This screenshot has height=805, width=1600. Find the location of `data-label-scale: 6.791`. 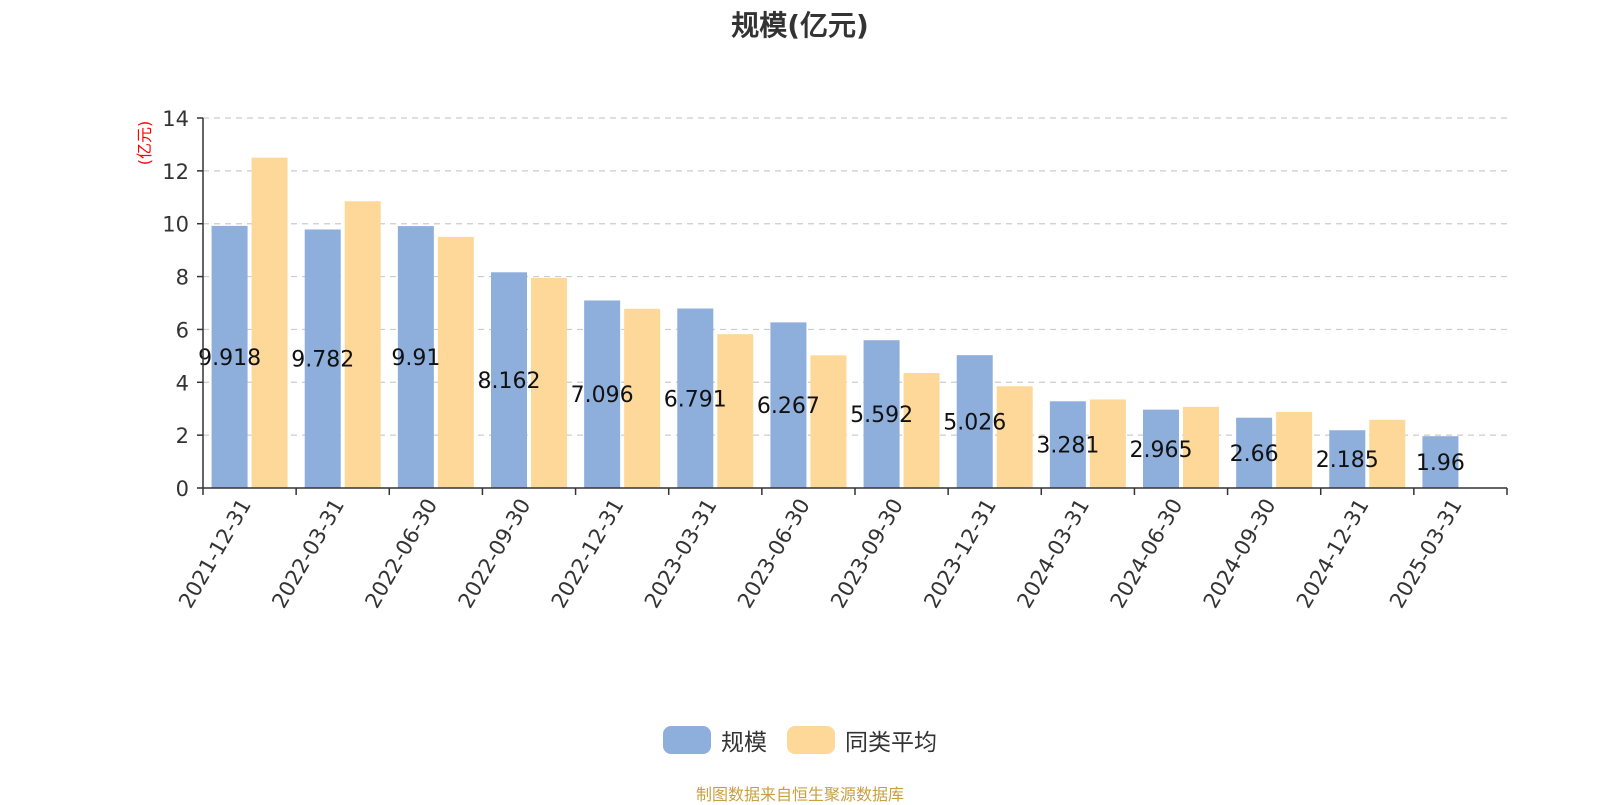

data-label-scale: 6.791 is located at coordinates (695, 399).